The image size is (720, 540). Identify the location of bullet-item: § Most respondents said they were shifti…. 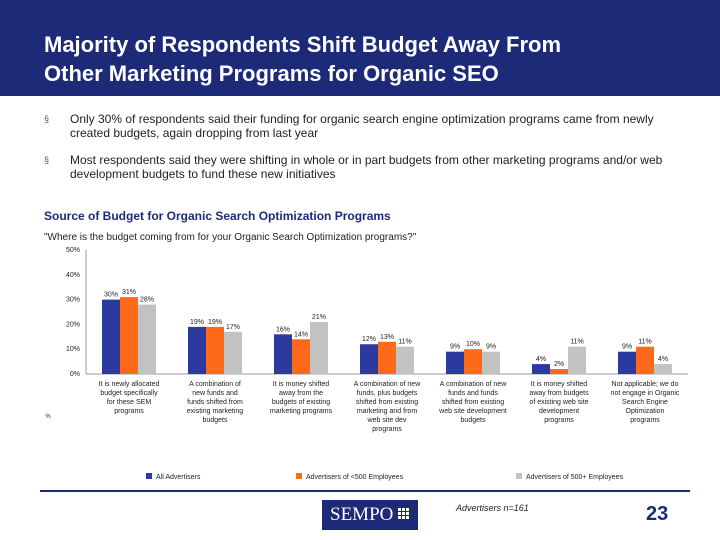
(359, 167).